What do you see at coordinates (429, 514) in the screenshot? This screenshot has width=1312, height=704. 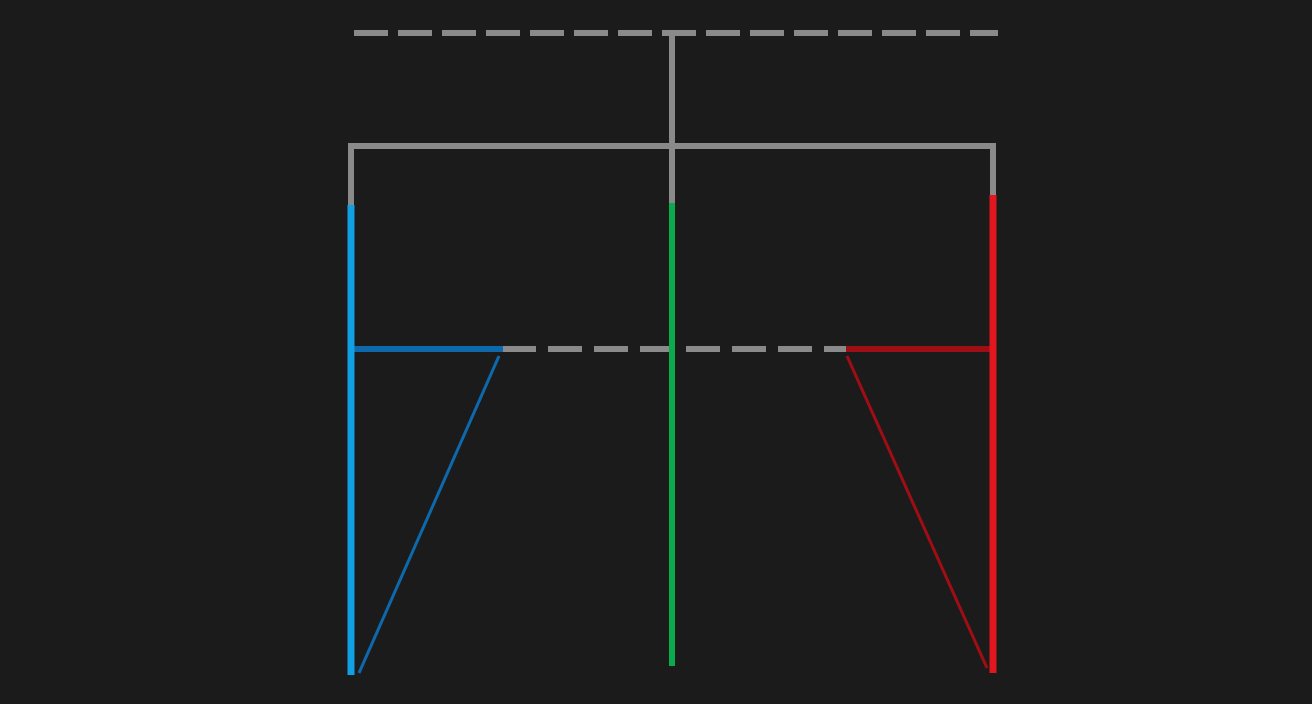 I see `left-diagonal` at bounding box center [429, 514].